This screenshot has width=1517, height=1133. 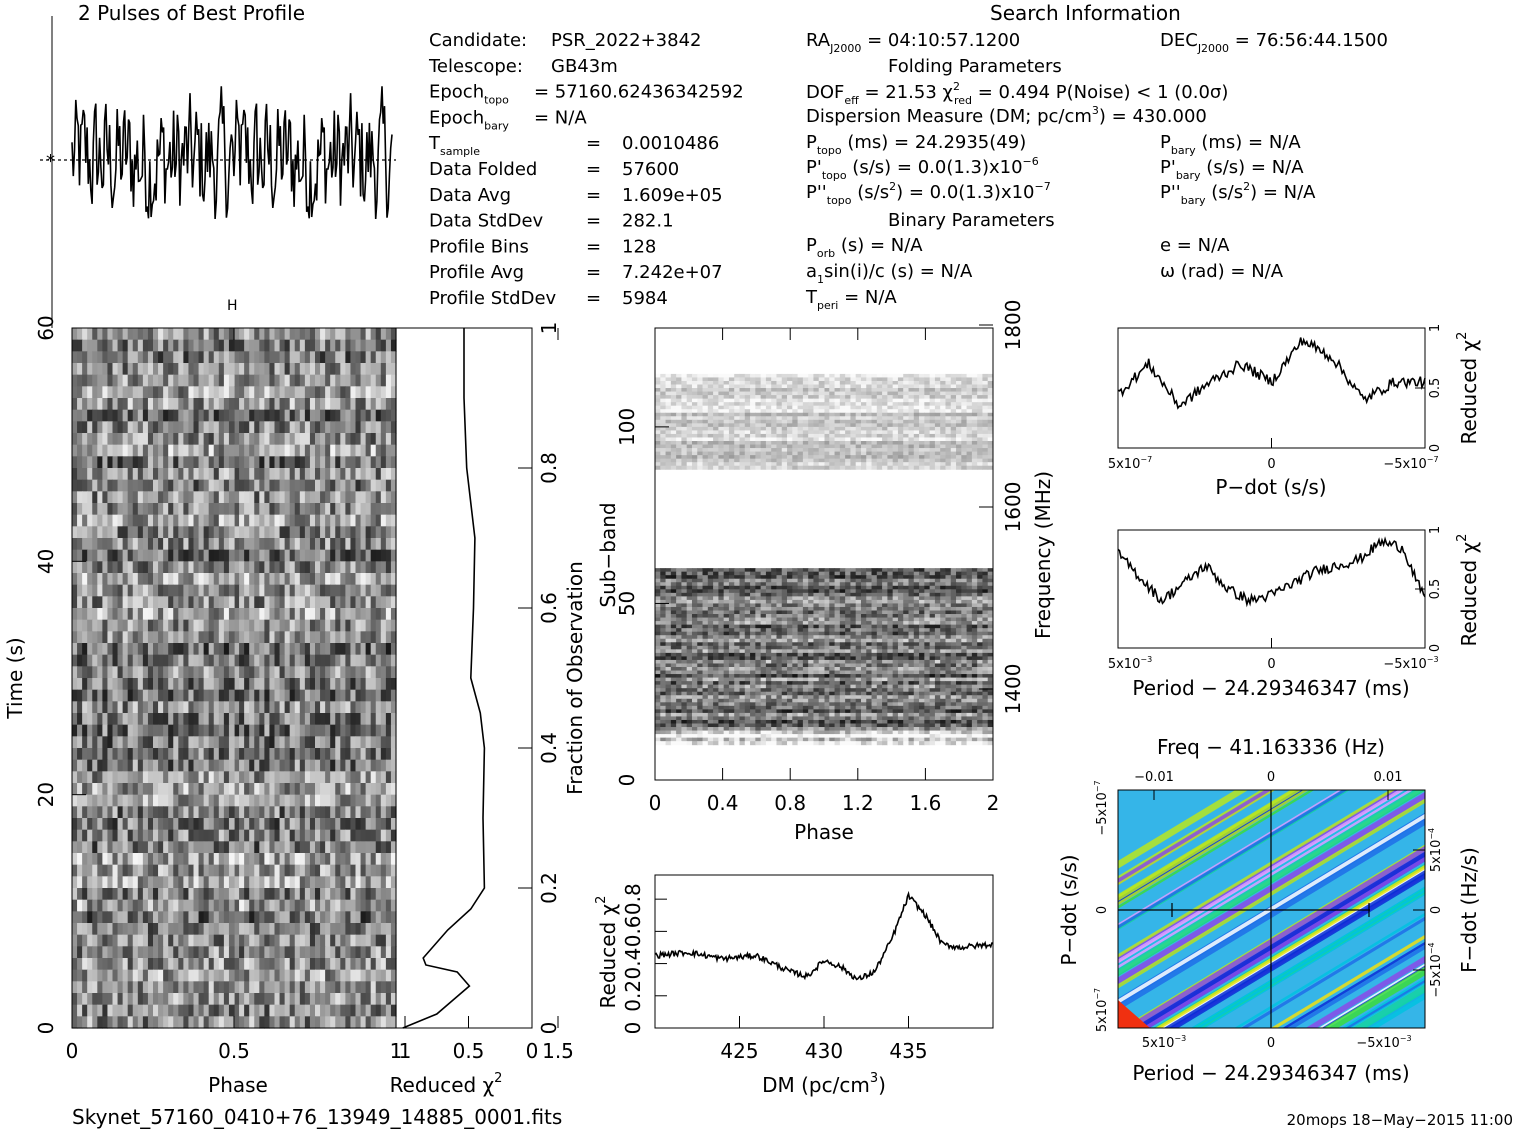 I want to click on info-left-num: 7.242e+07, so click(x=672, y=272).